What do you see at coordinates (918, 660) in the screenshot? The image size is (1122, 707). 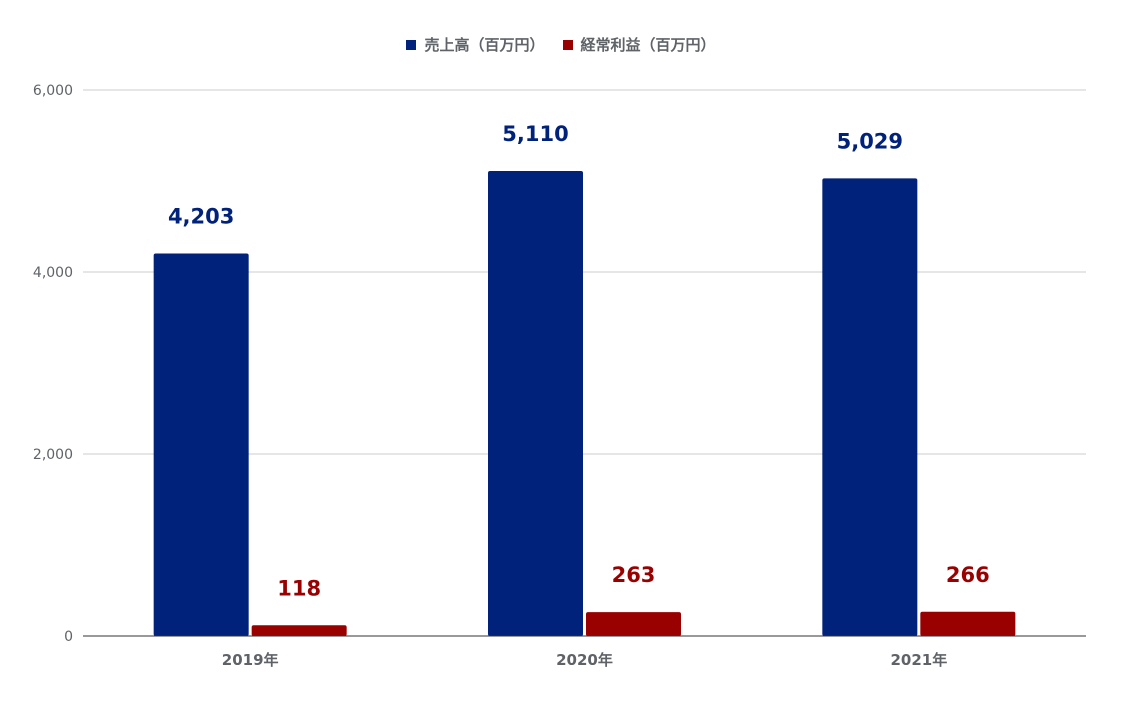 I see `x-tick-label: 2021年` at bounding box center [918, 660].